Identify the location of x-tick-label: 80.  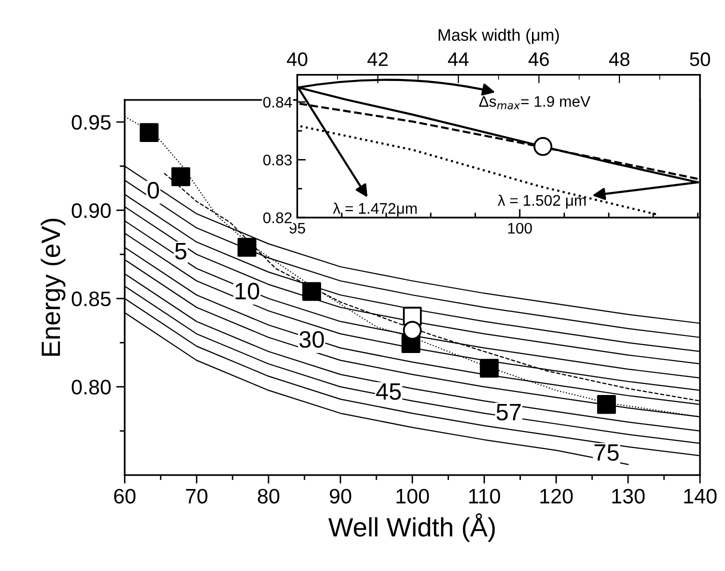
(269, 496).